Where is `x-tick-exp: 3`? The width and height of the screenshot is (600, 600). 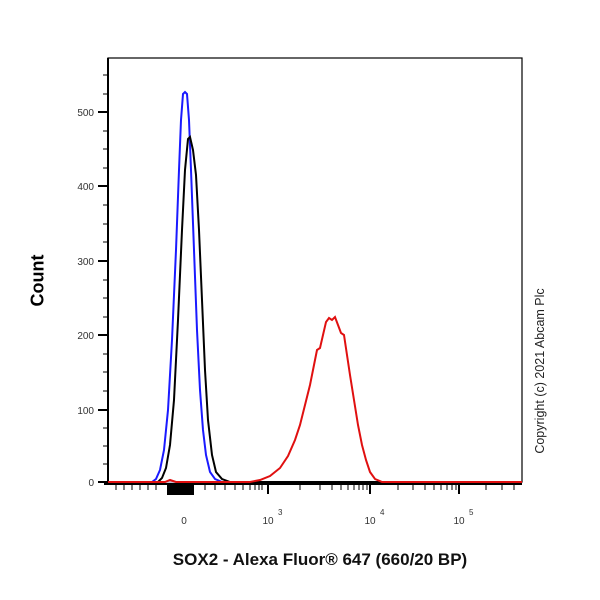
x-tick-exp: 3 is located at coordinates (280, 512).